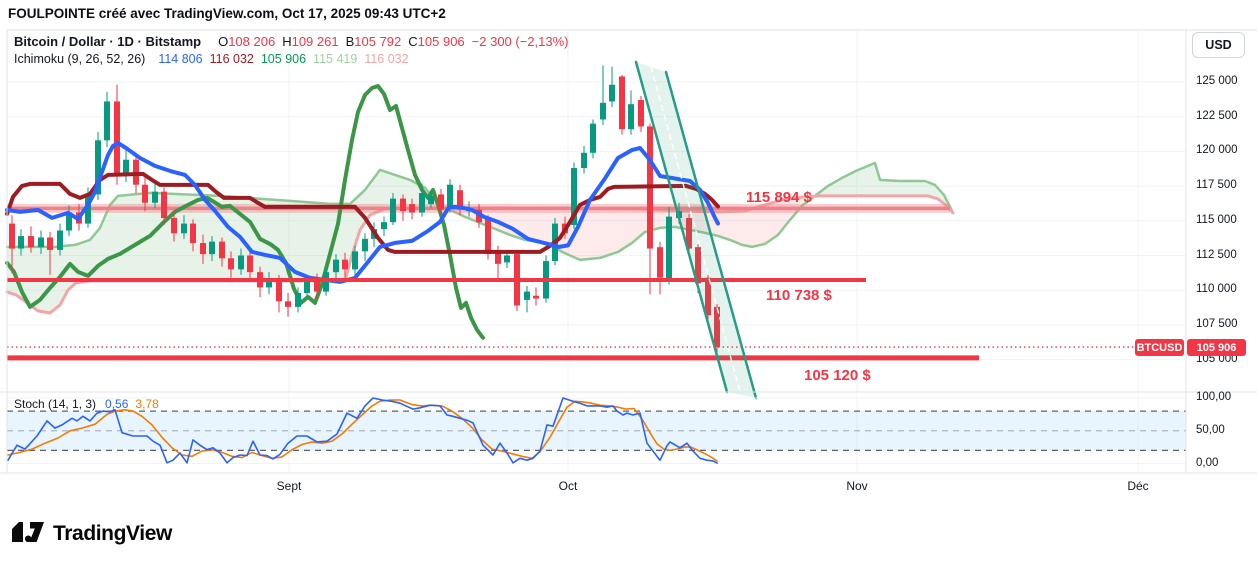 The height and width of the screenshot is (561, 1257). What do you see at coordinates (180, 59) in the screenshot?
I see `ichimoku-tenkan-value: 114 806` at bounding box center [180, 59].